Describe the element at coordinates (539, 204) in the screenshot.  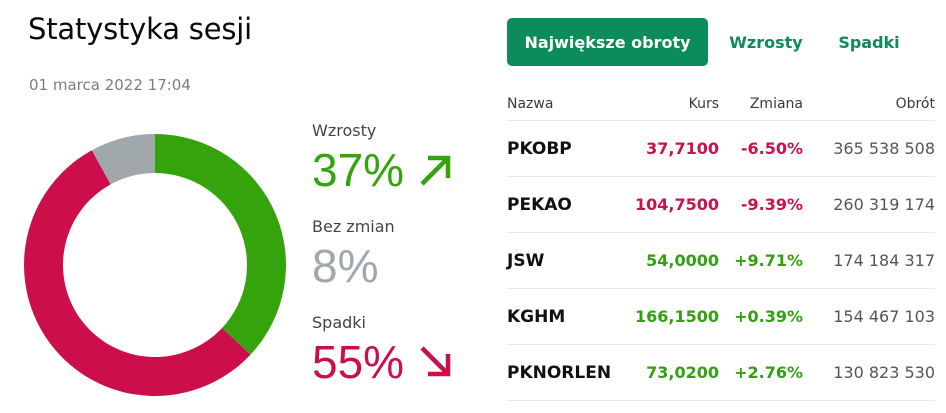
I see `stock-name: PEKAO` at that location.